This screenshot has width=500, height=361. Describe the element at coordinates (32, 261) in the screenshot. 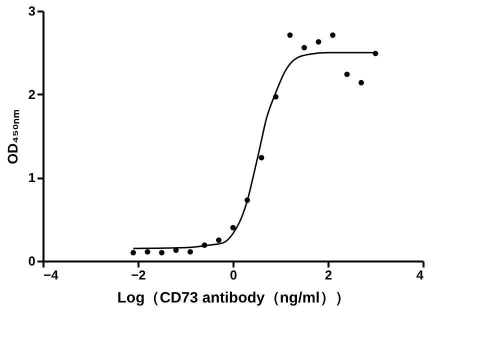

I see `y-tick-label: 0` at that location.